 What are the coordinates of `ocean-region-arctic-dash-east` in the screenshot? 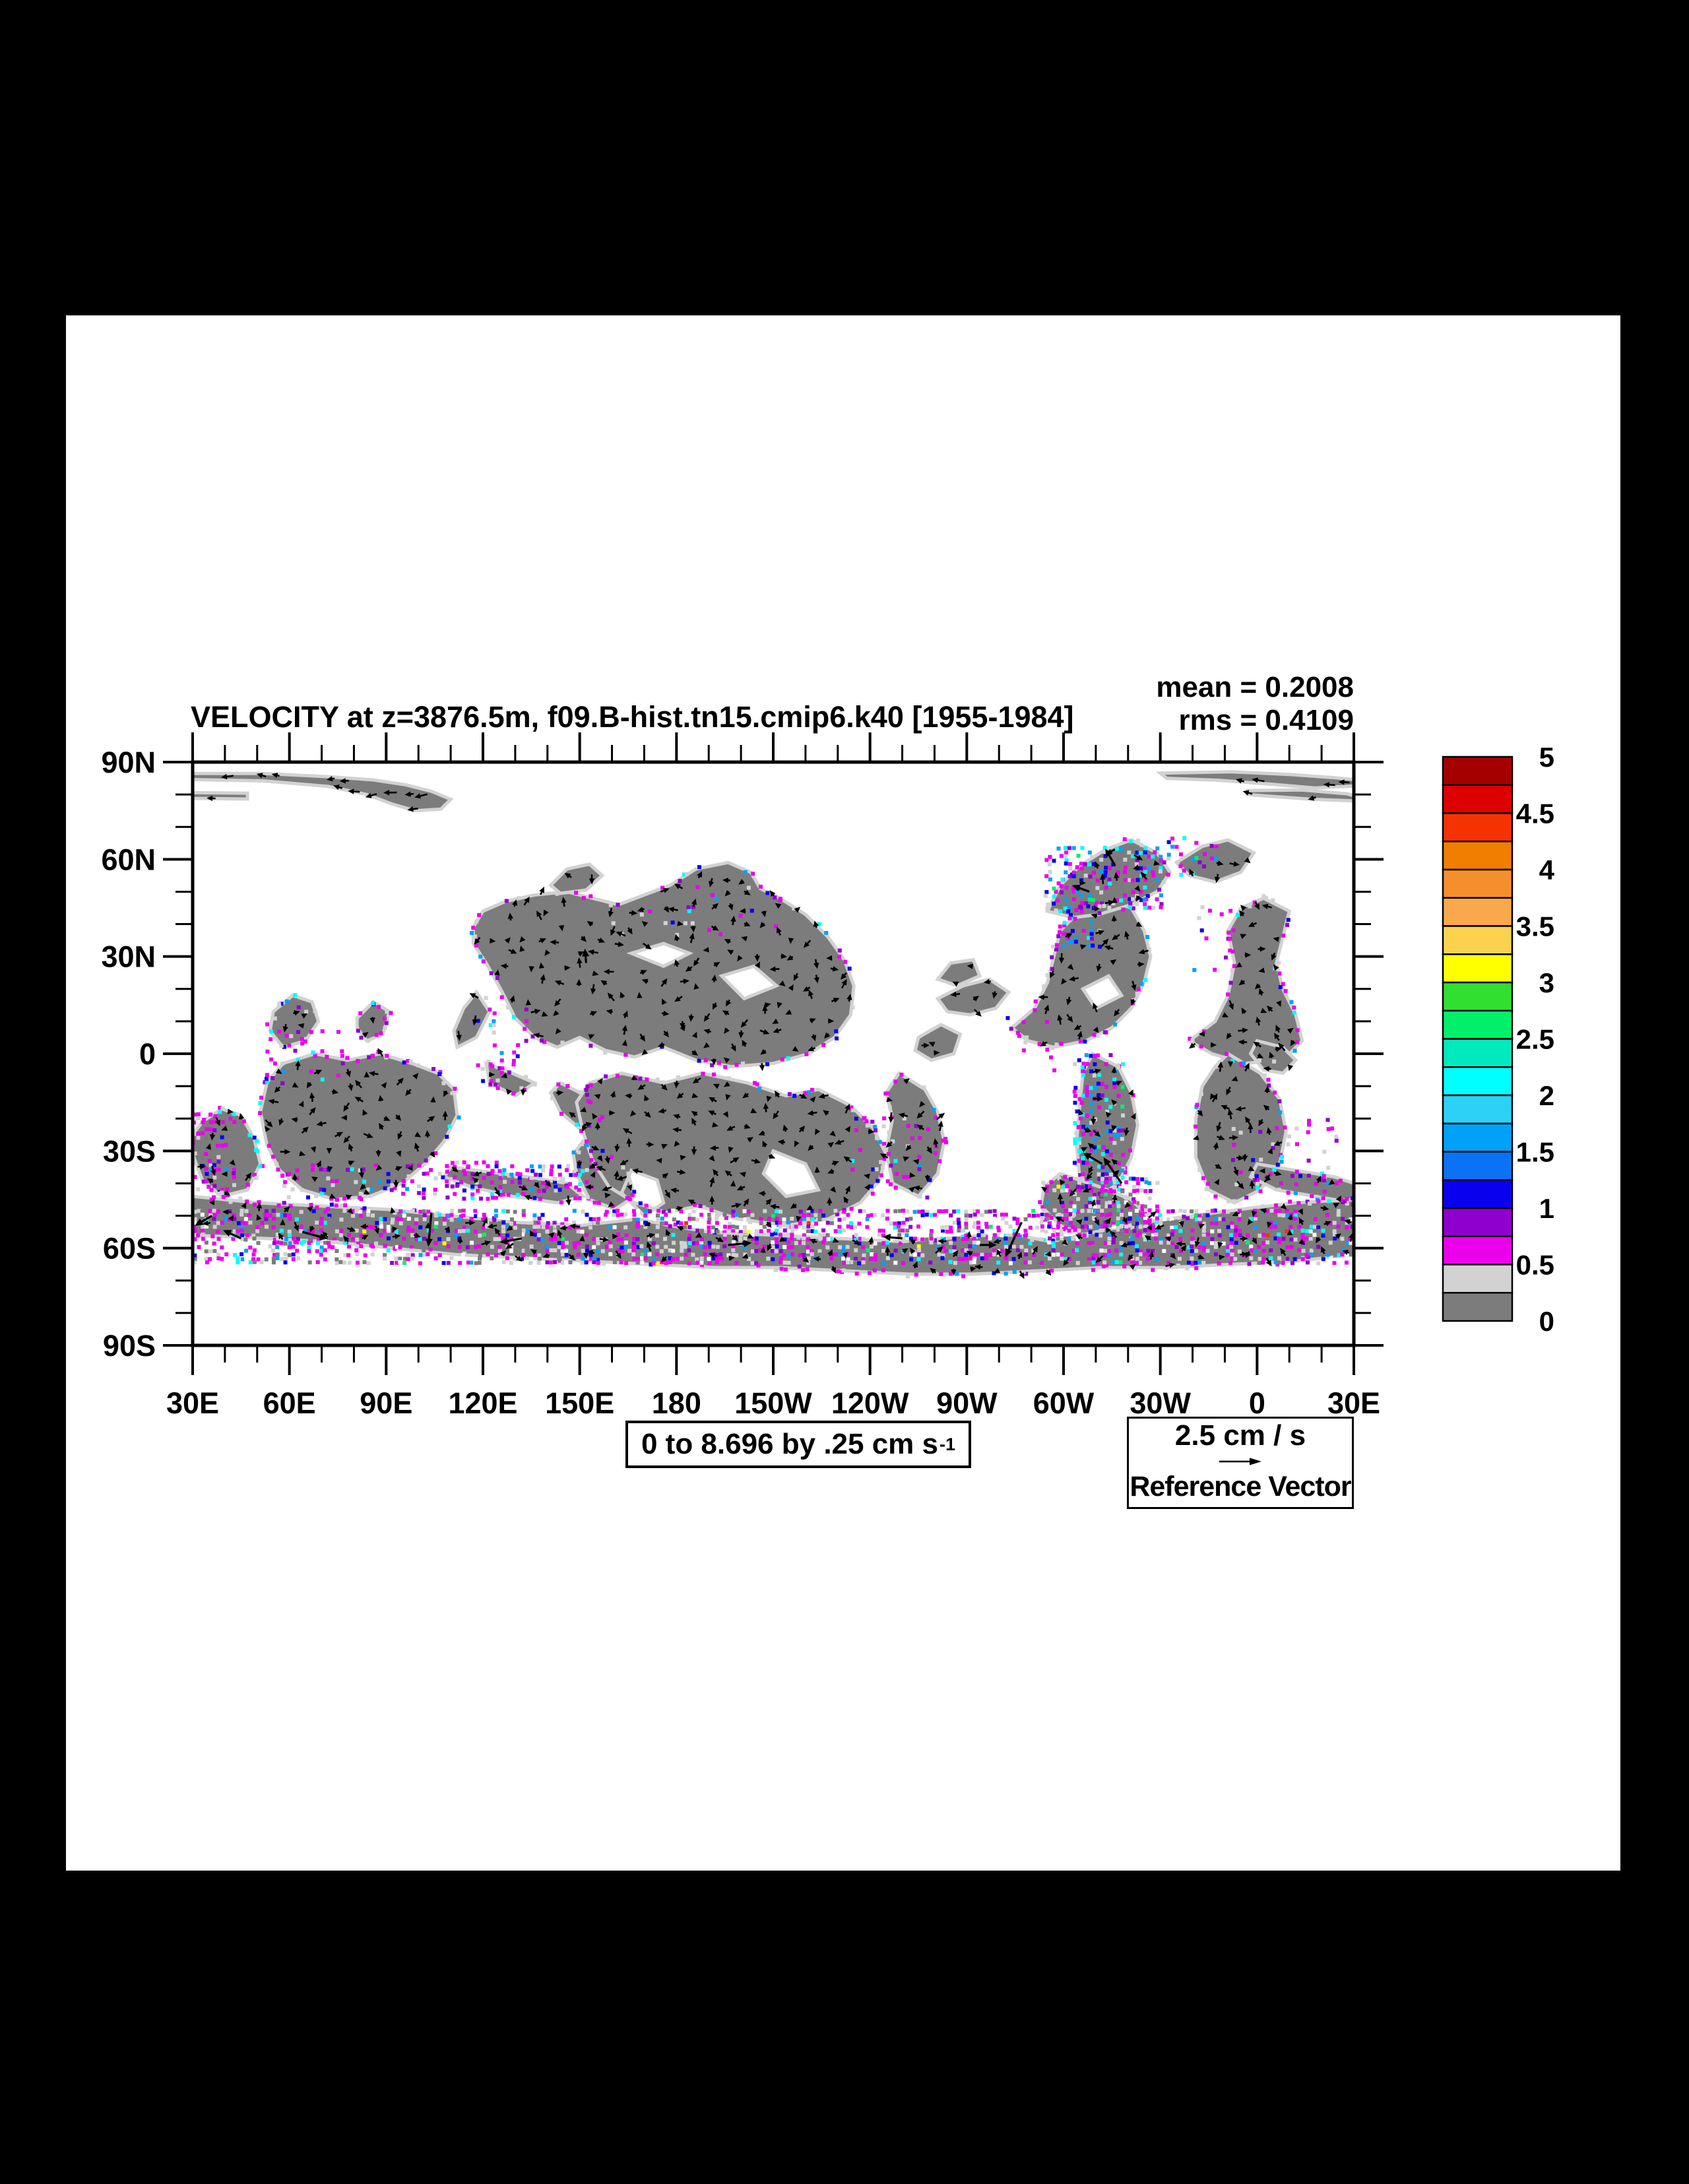 It's located at (1300, 795).